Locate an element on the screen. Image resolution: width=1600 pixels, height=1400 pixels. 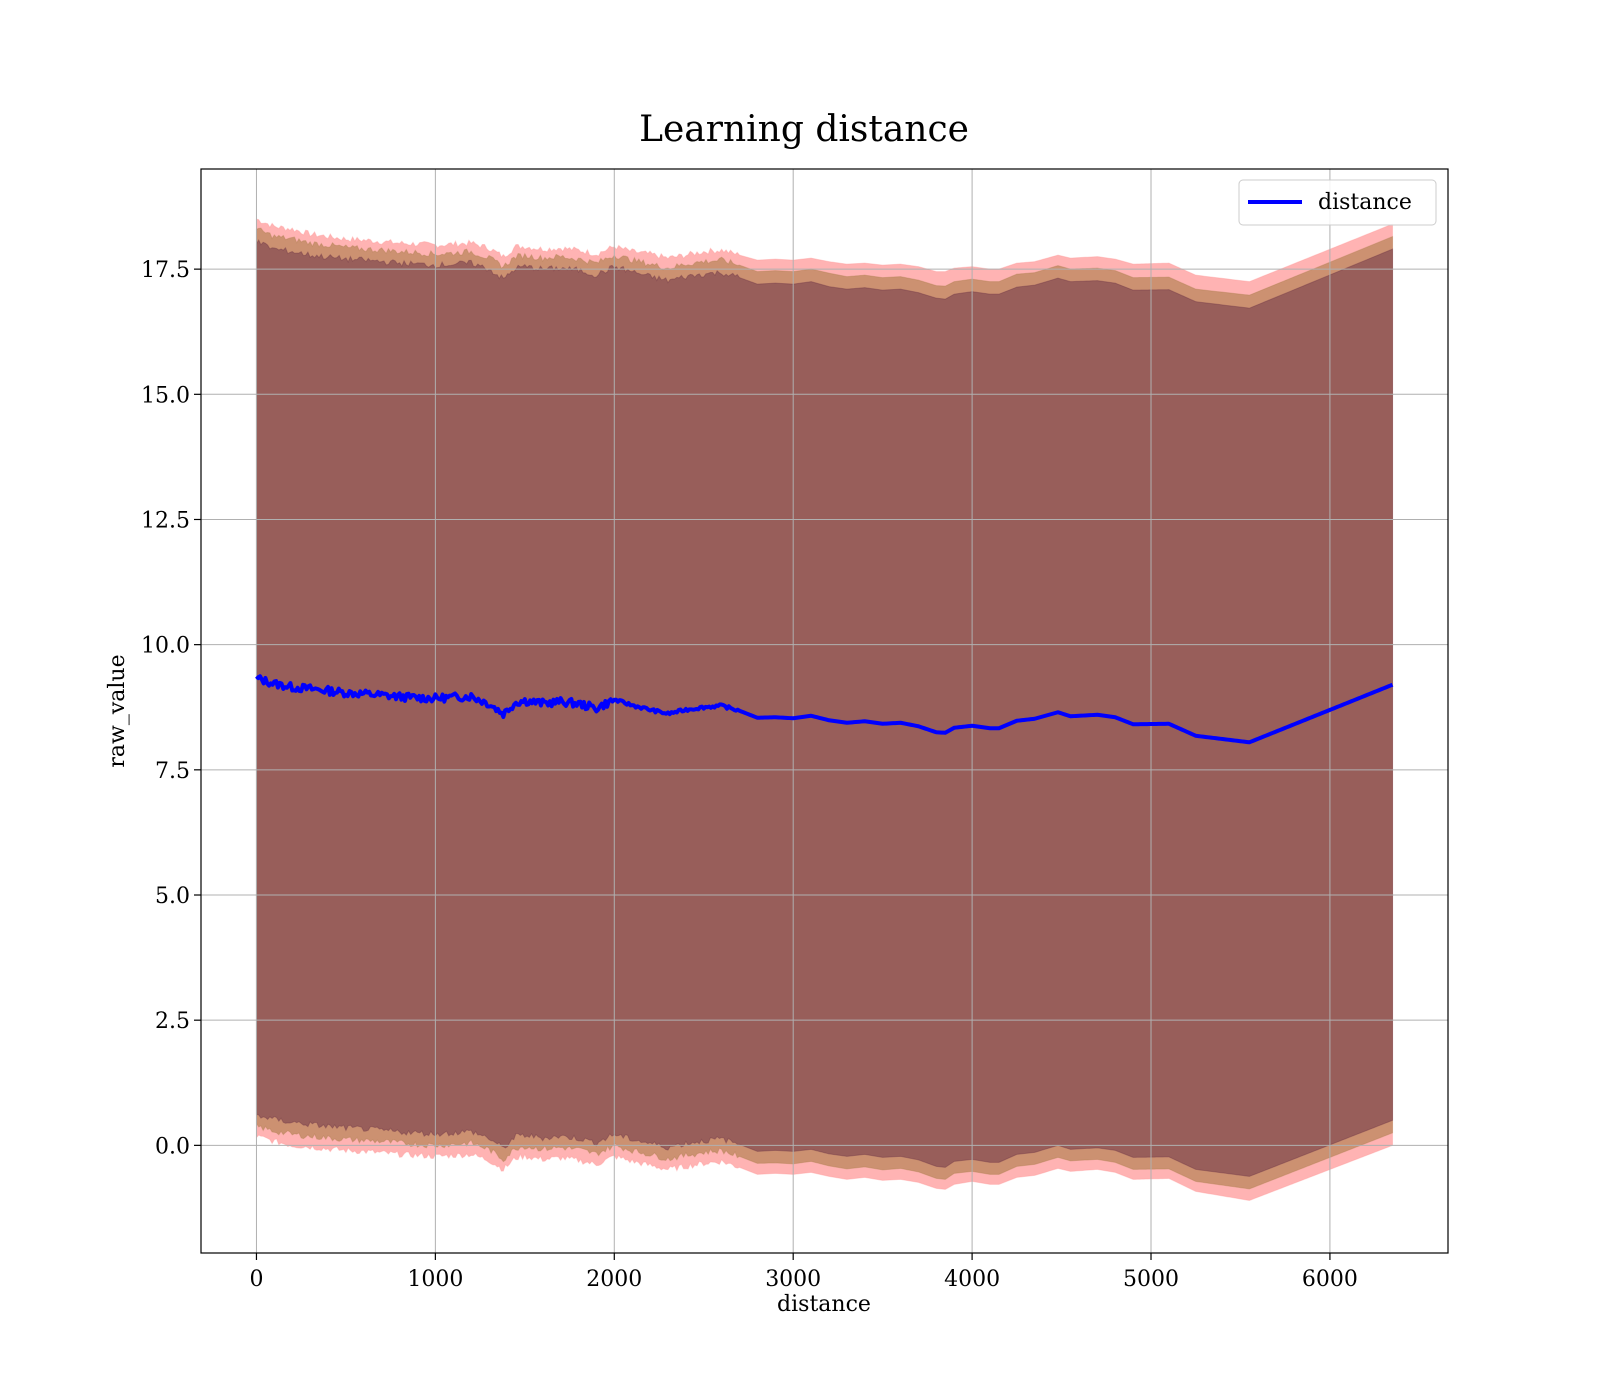
y-axis-label: raw_value is located at coordinates (117, 710).